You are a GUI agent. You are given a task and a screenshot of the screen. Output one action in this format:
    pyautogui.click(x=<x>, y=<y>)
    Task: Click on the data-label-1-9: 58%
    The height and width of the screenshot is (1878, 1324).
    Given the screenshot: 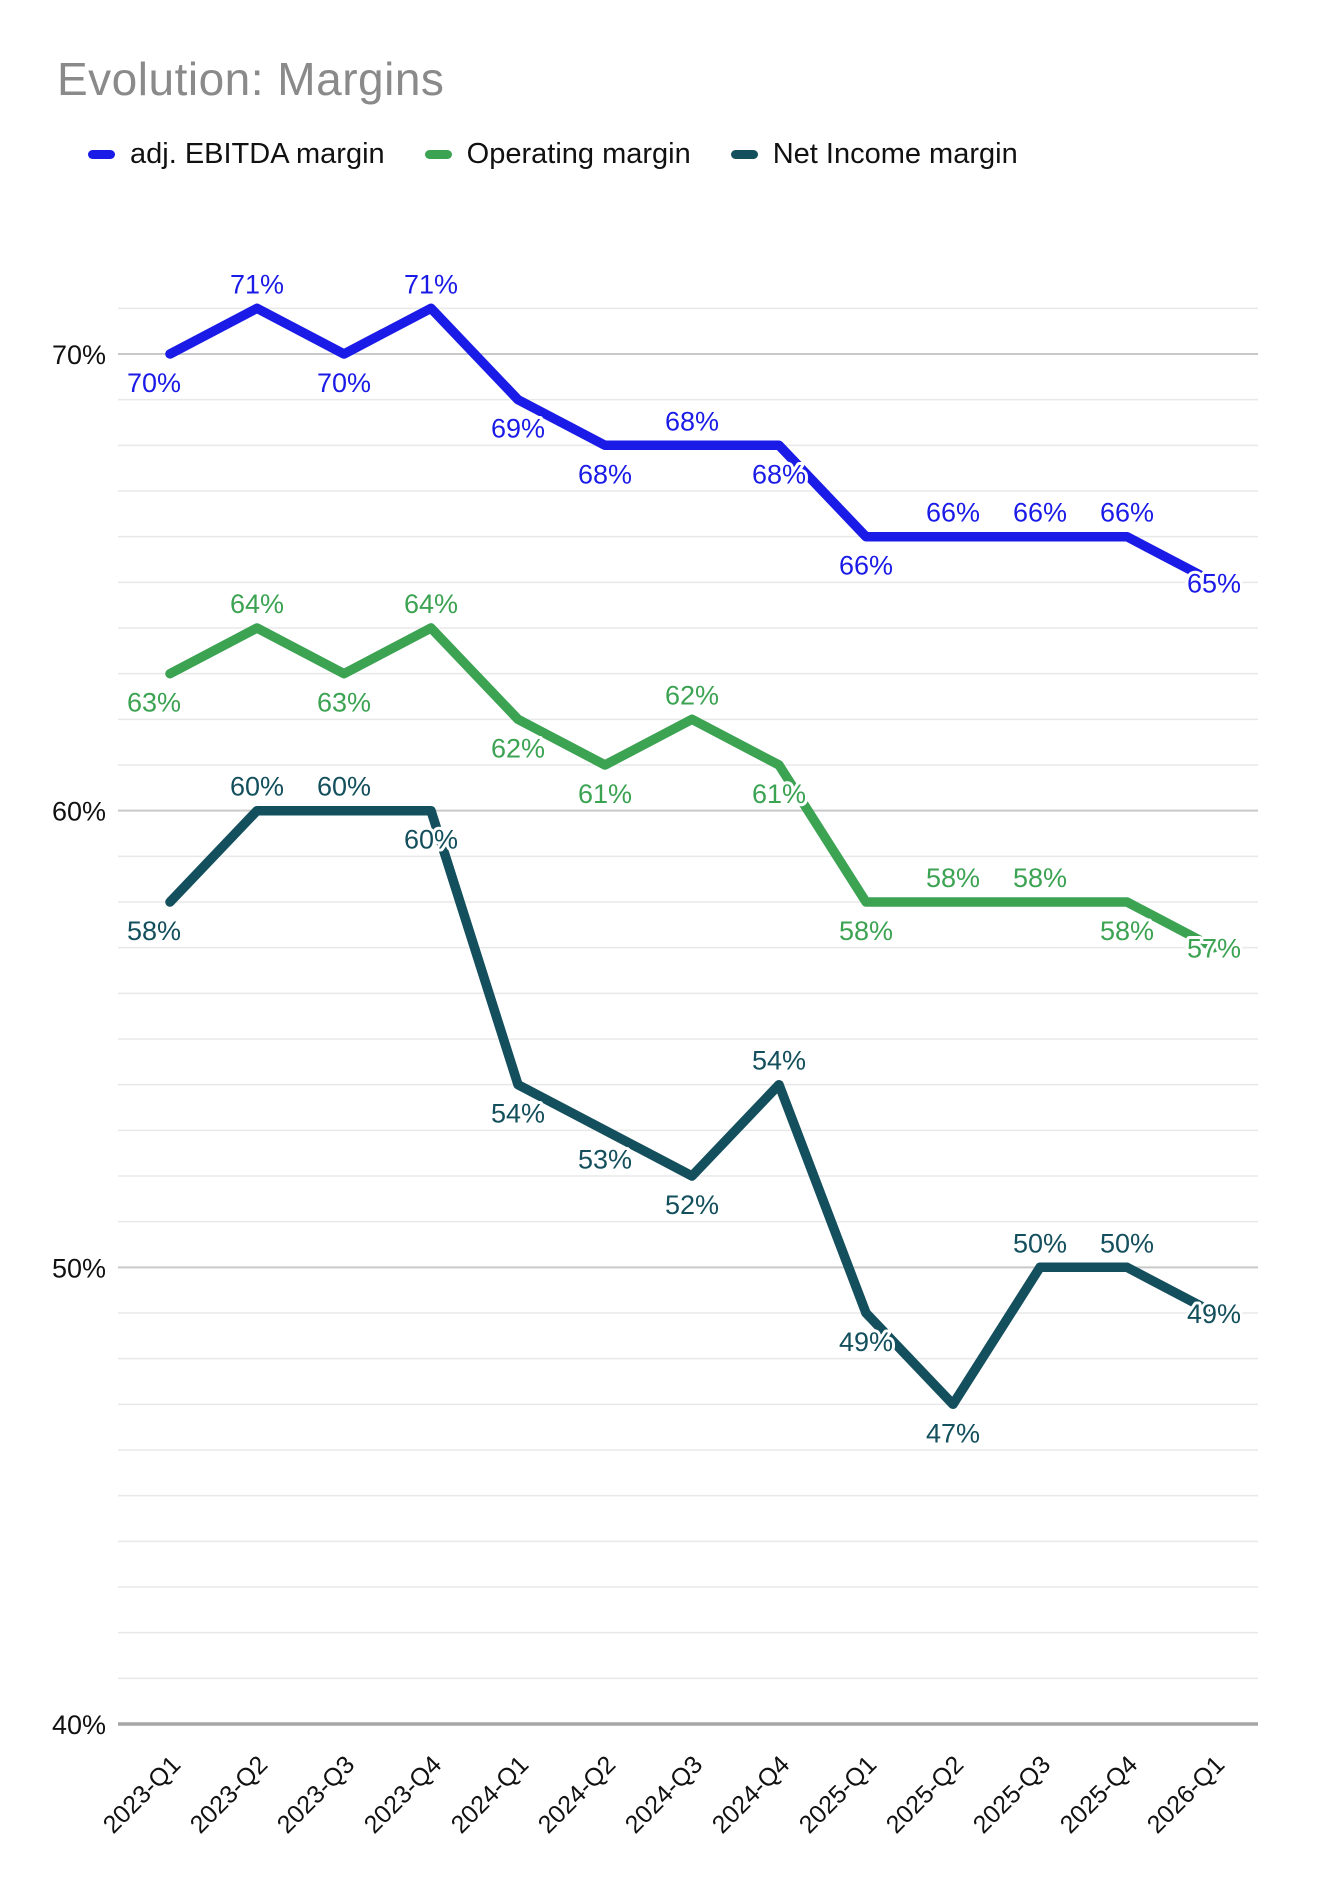 What is the action you would take?
    pyautogui.click(x=953, y=878)
    